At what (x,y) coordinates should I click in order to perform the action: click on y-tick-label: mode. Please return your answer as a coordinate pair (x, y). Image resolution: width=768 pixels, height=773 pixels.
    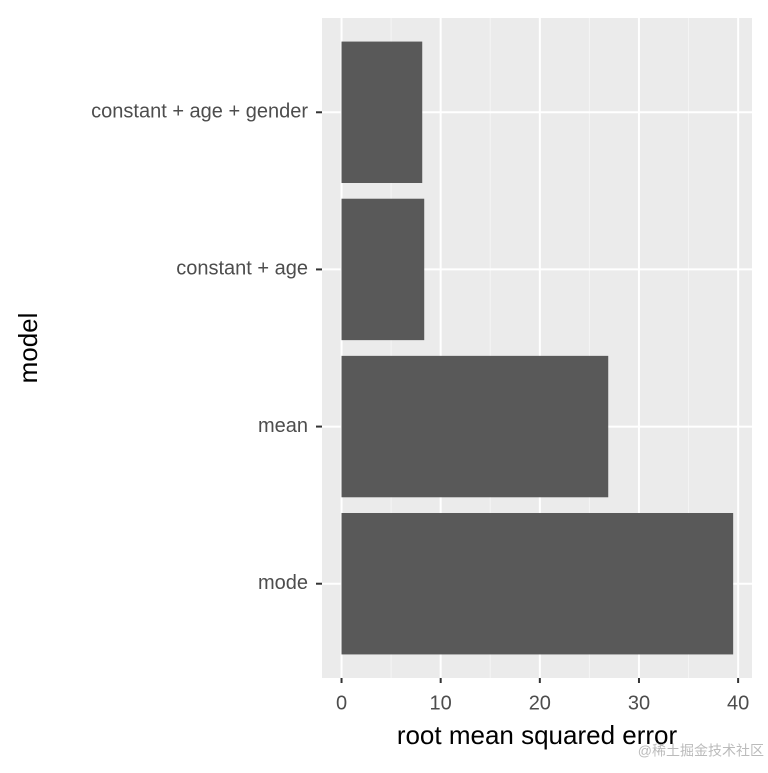
    Looking at the image, I should click on (283, 583).